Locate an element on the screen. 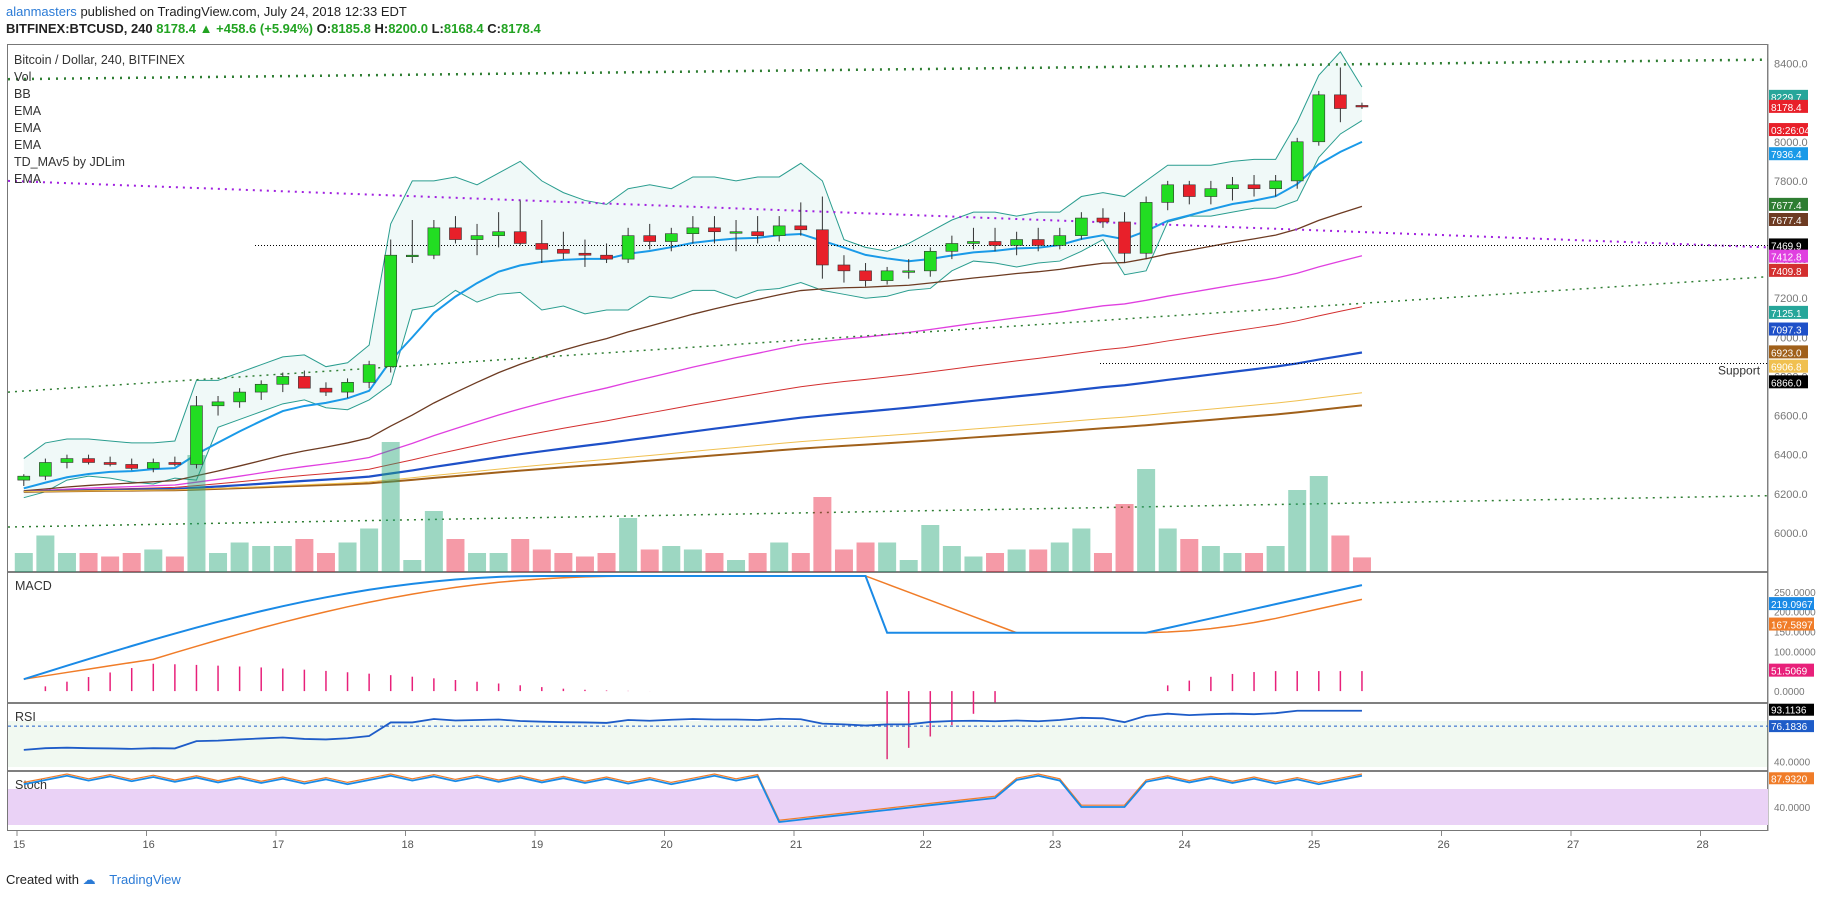  ema-orange-line is located at coordinates (693, 448).